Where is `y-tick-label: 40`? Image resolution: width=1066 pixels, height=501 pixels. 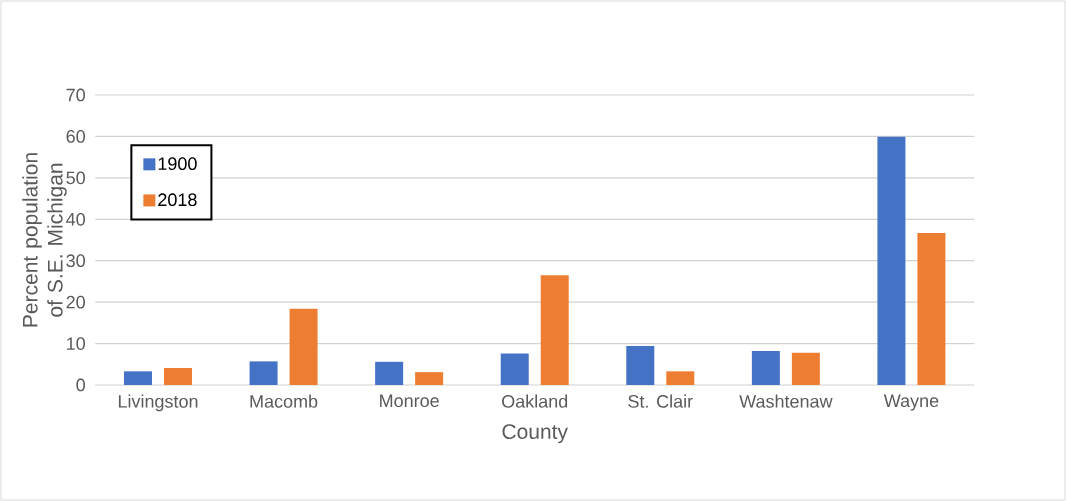
y-tick-label: 40 is located at coordinates (75, 219).